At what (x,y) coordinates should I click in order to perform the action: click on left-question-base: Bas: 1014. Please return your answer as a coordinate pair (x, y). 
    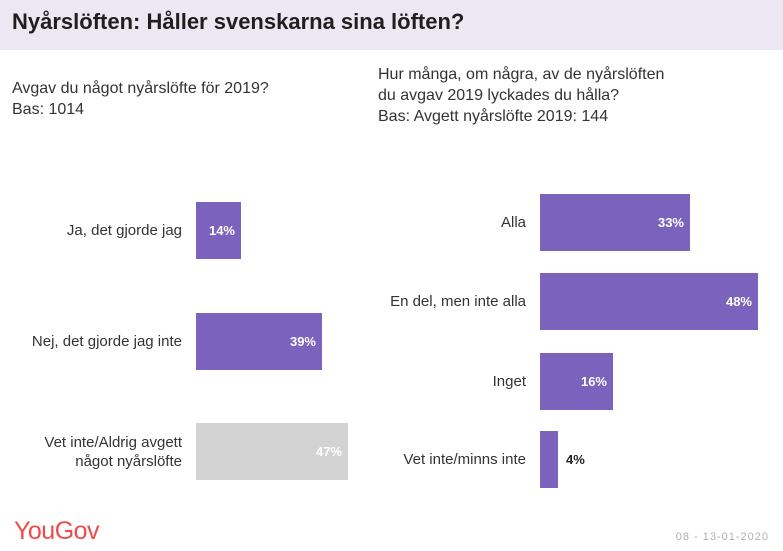
    Looking at the image, I should click on (48, 109).